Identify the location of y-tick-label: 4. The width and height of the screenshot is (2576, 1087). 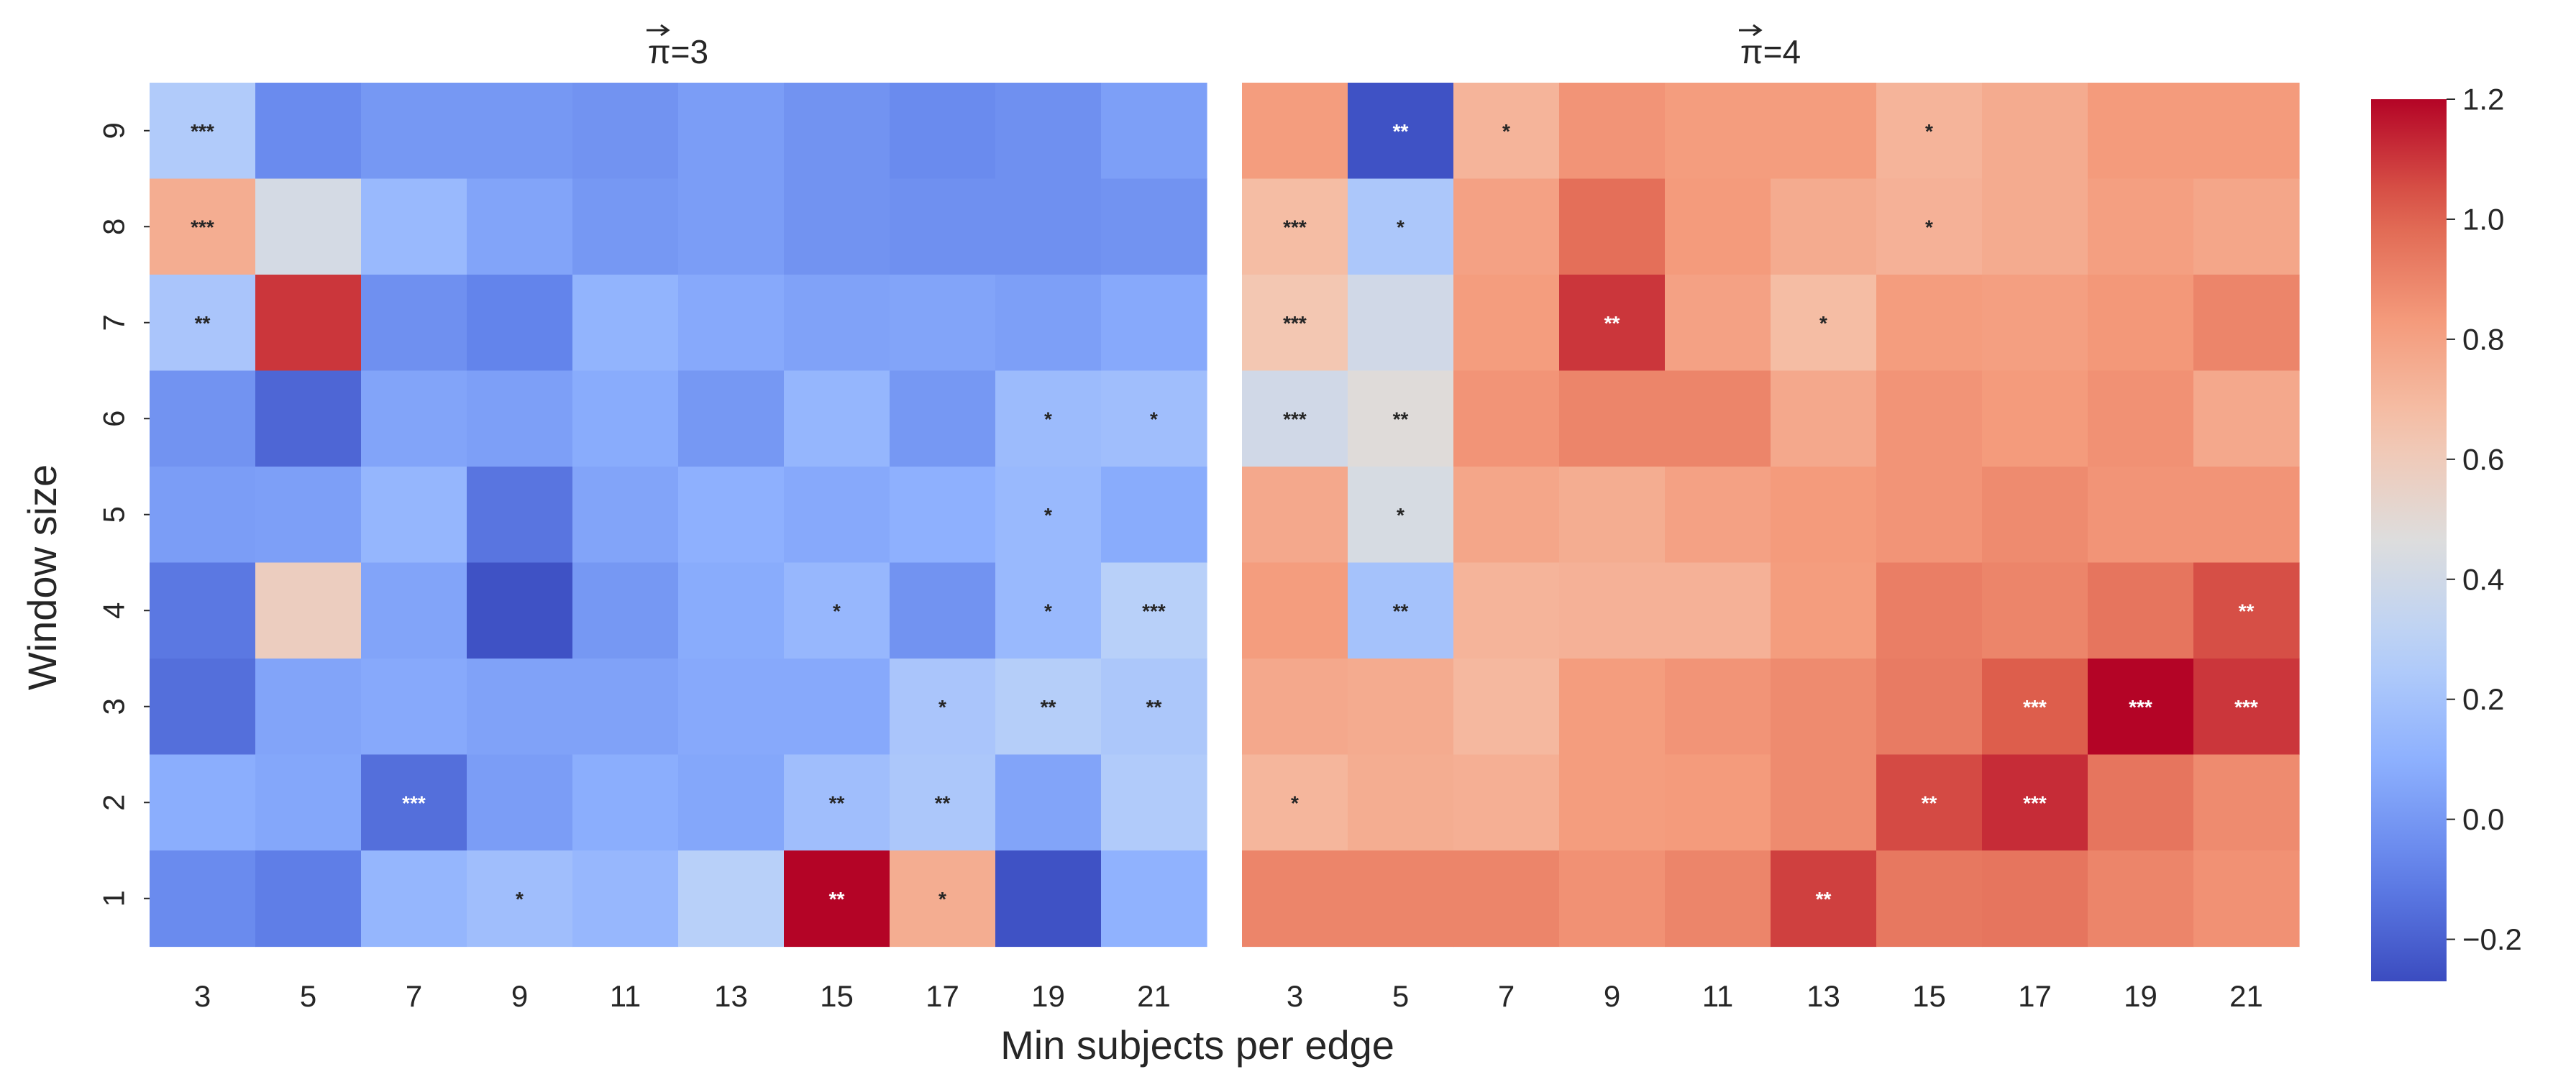
(114, 610).